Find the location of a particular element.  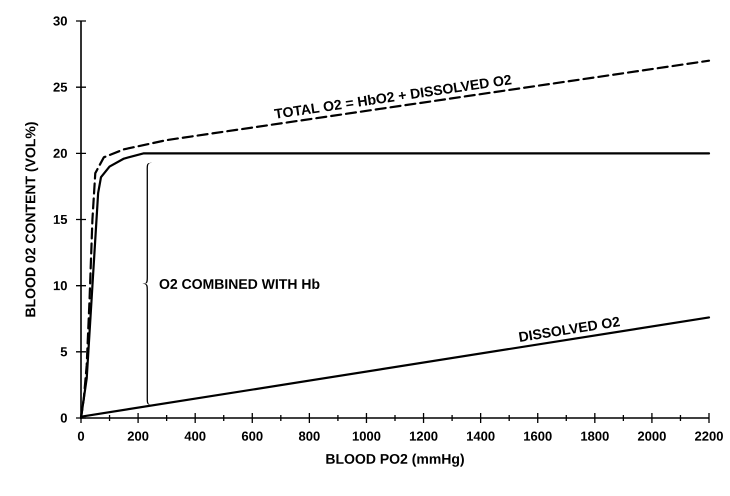

y-tick-label: 10 is located at coordinates (60, 285).